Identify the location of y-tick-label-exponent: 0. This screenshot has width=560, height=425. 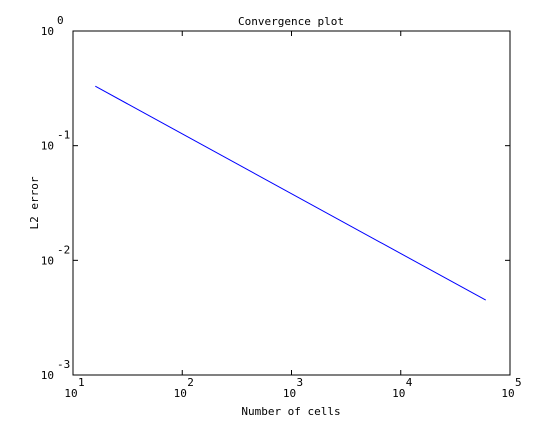
(60, 20).